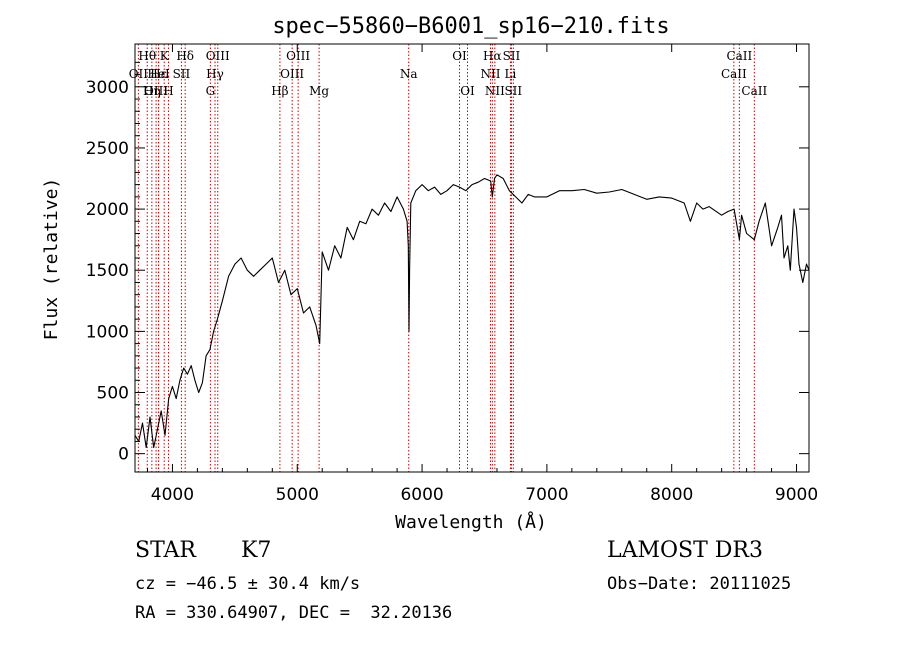  What do you see at coordinates (495, 91) in the screenshot?
I see `line-label-22: NII` at bounding box center [495, 91].